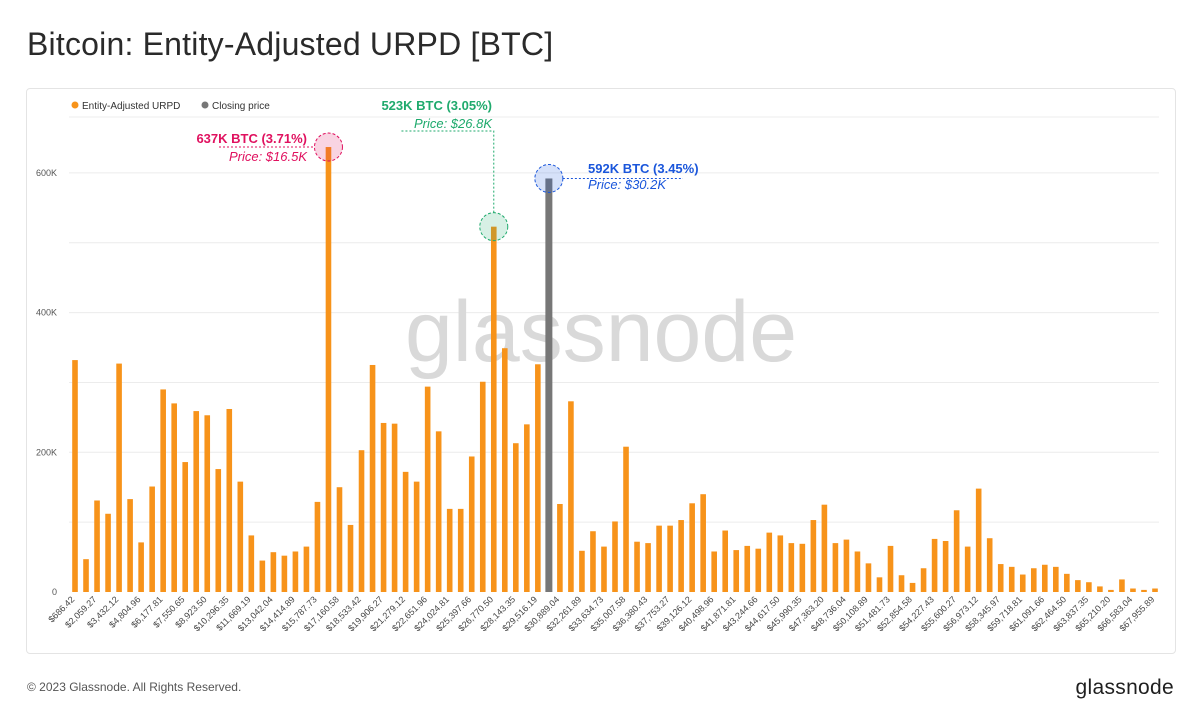  Describe the element at coordinates (241, 106) in the screenshot. I see `legend-closing-label: Closing price` at that location.